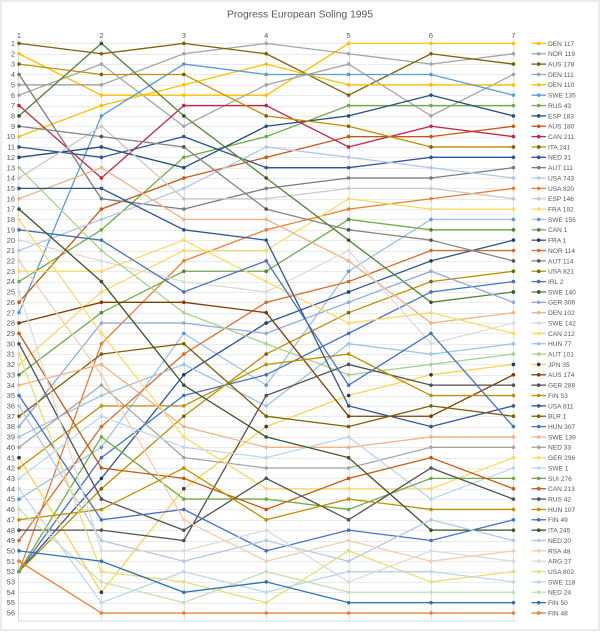 The width and height of the screenshot is (600, 636). What do you see at coordinates (11, 592) in the screenshot?
I see `svg-text: 54` at bounding box center [11, 592].